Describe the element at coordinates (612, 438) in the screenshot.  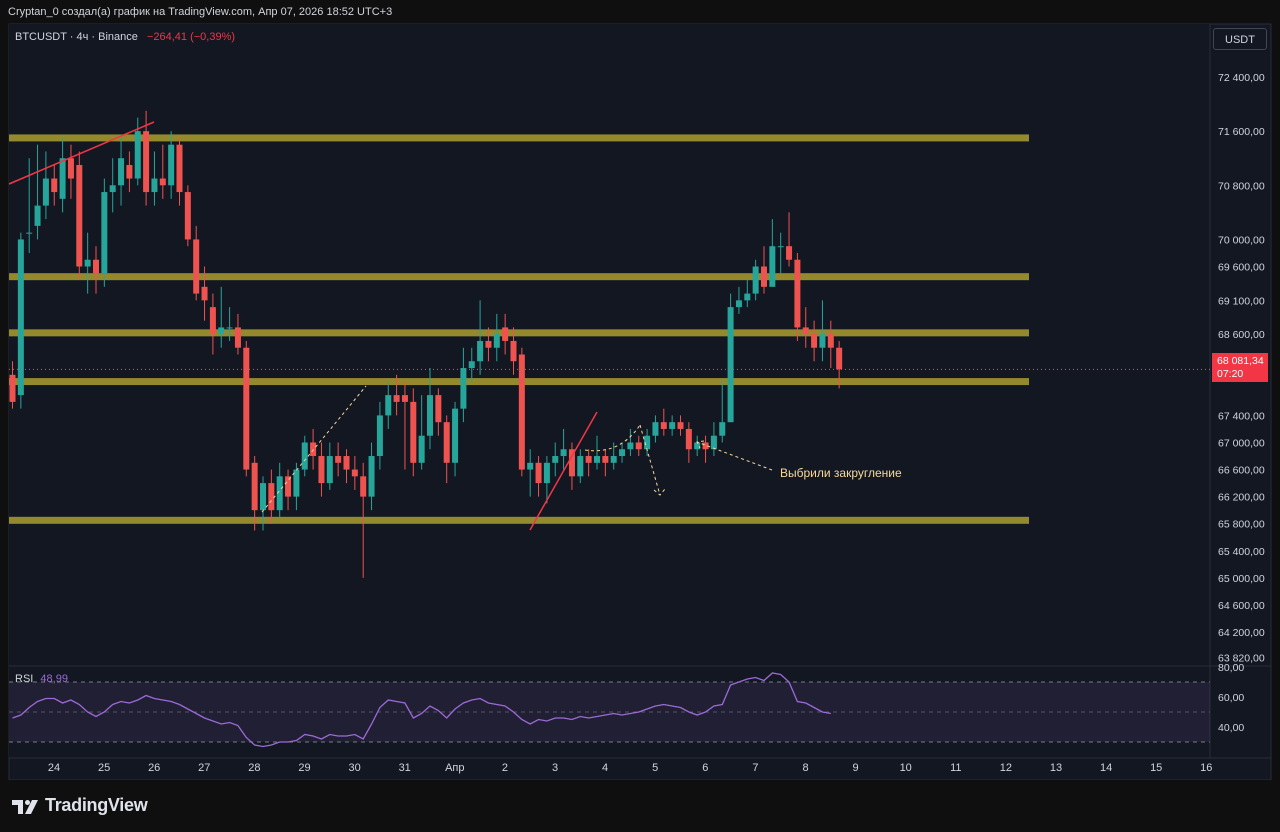
I see `dashed-rounding-arc` at that location.